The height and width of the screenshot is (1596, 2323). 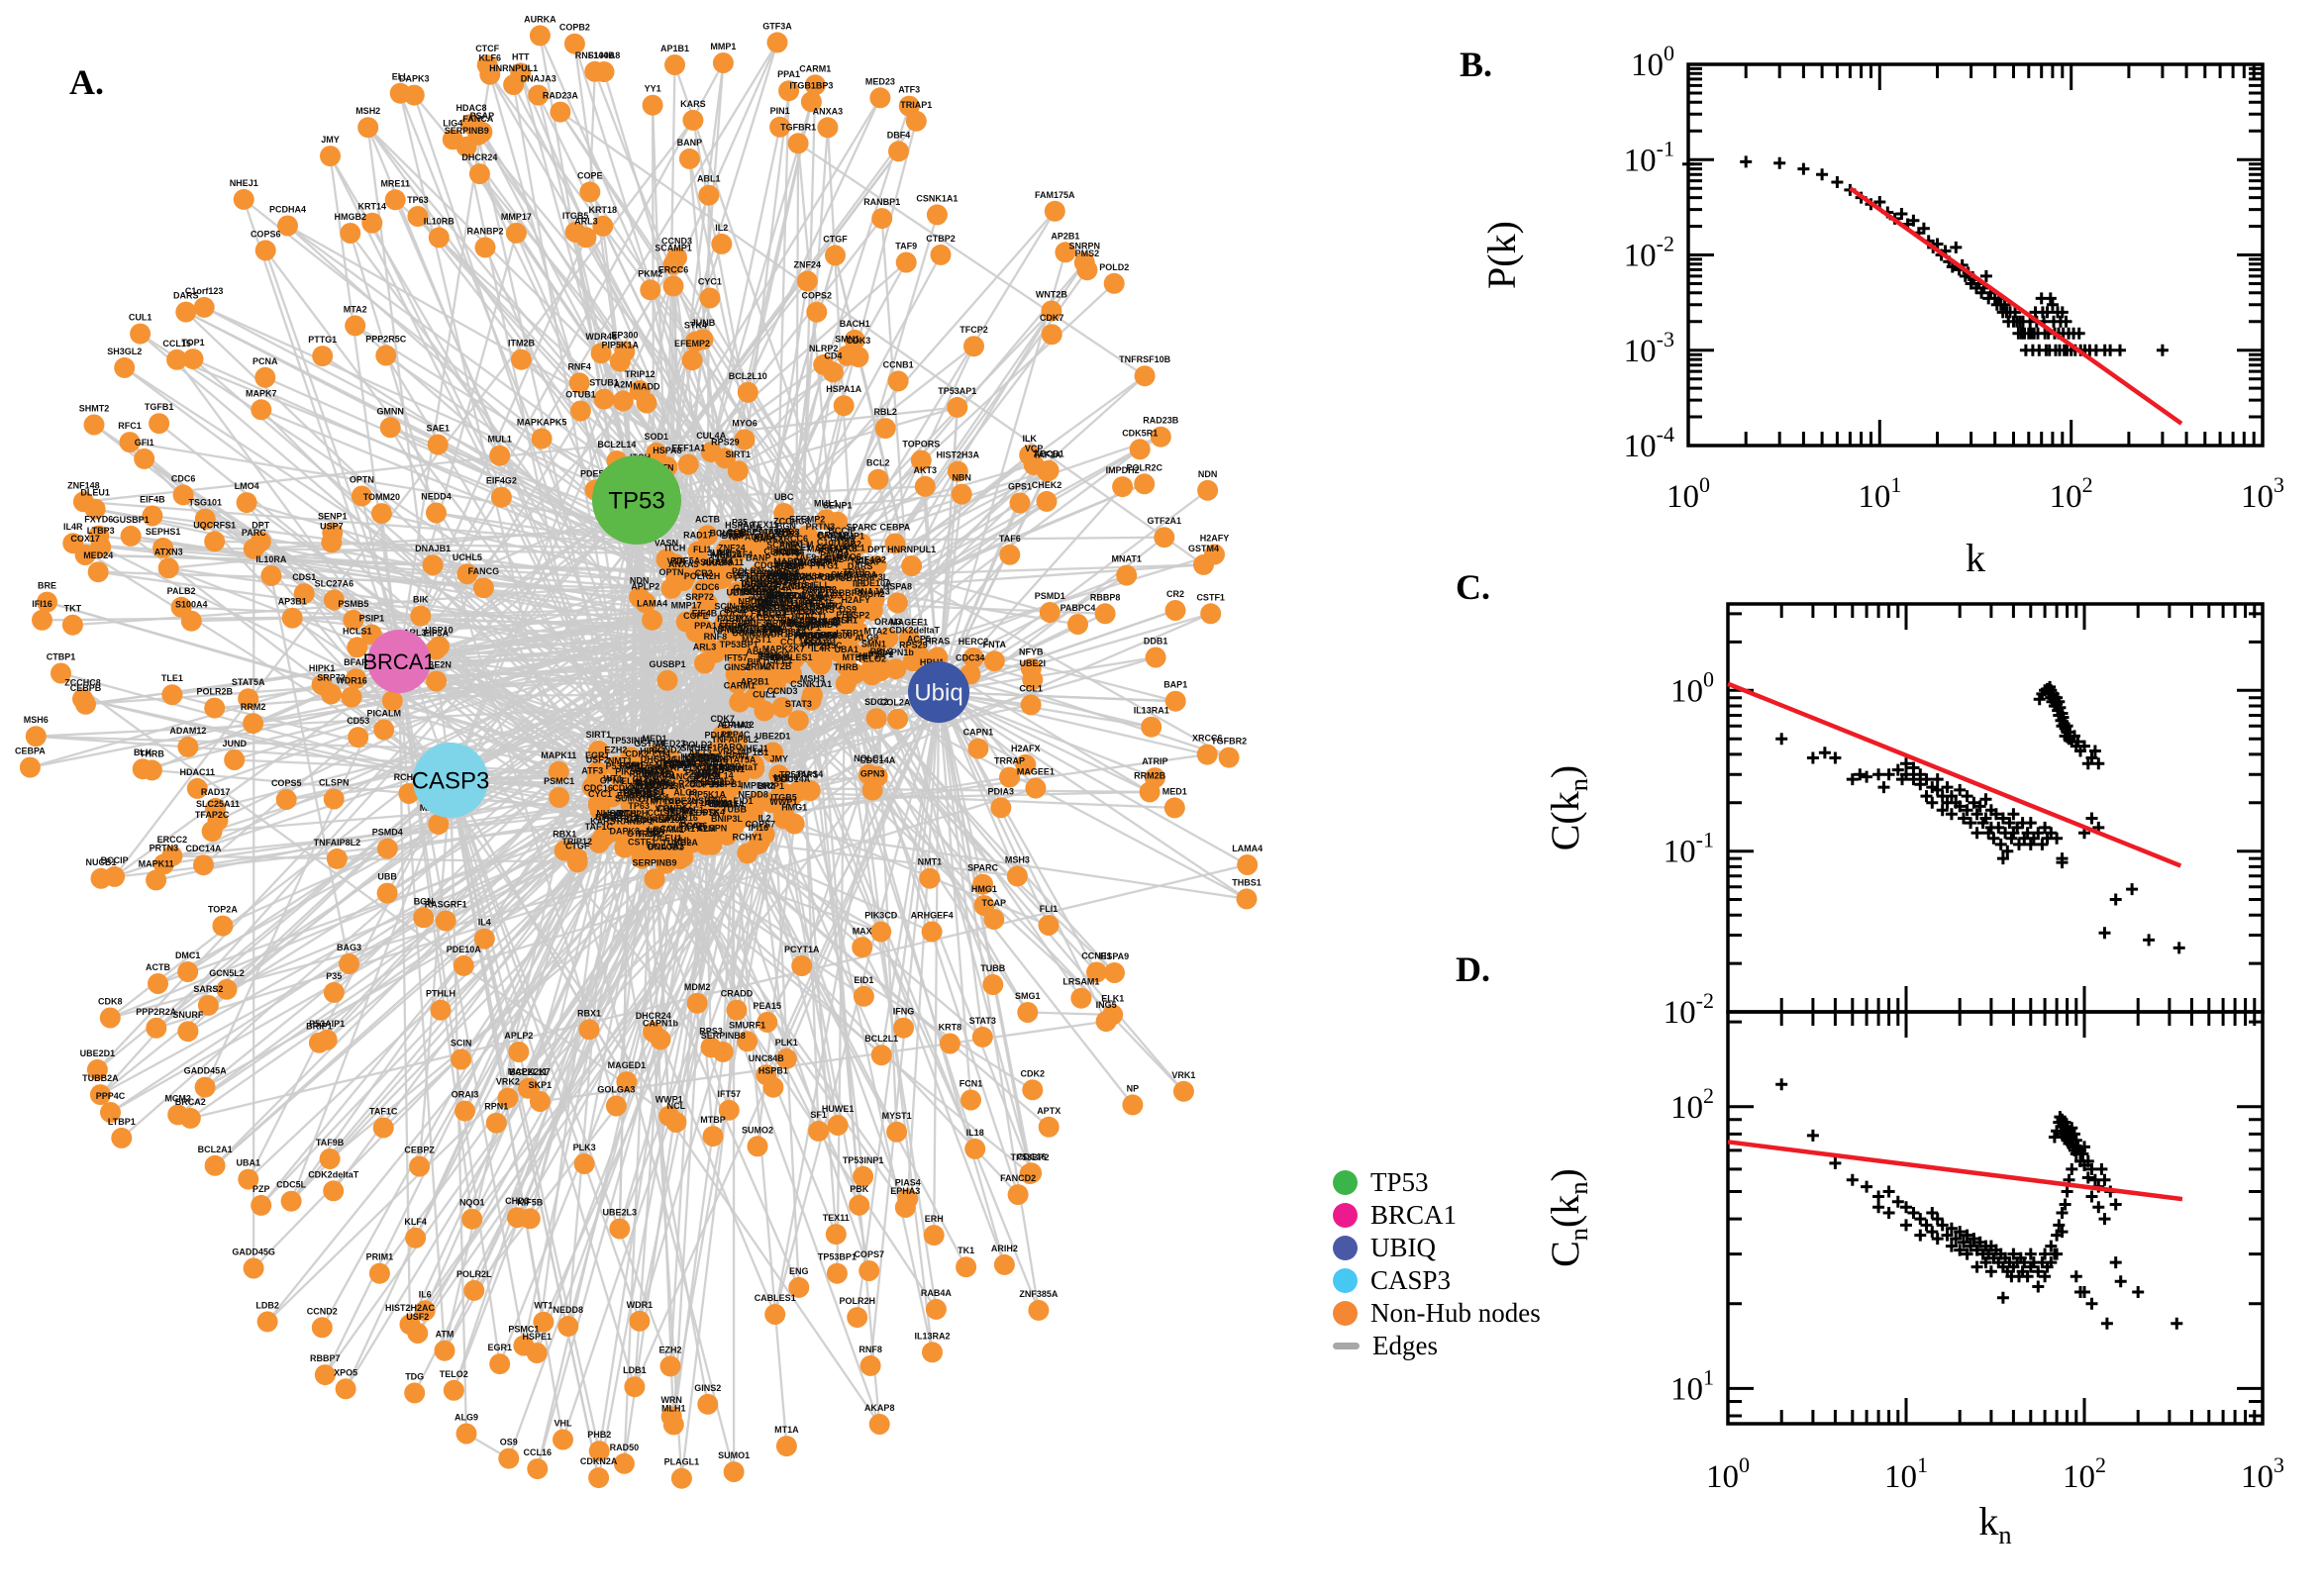 I want to click on gene-node-label: SIRT1, so click(x=739, y=454).